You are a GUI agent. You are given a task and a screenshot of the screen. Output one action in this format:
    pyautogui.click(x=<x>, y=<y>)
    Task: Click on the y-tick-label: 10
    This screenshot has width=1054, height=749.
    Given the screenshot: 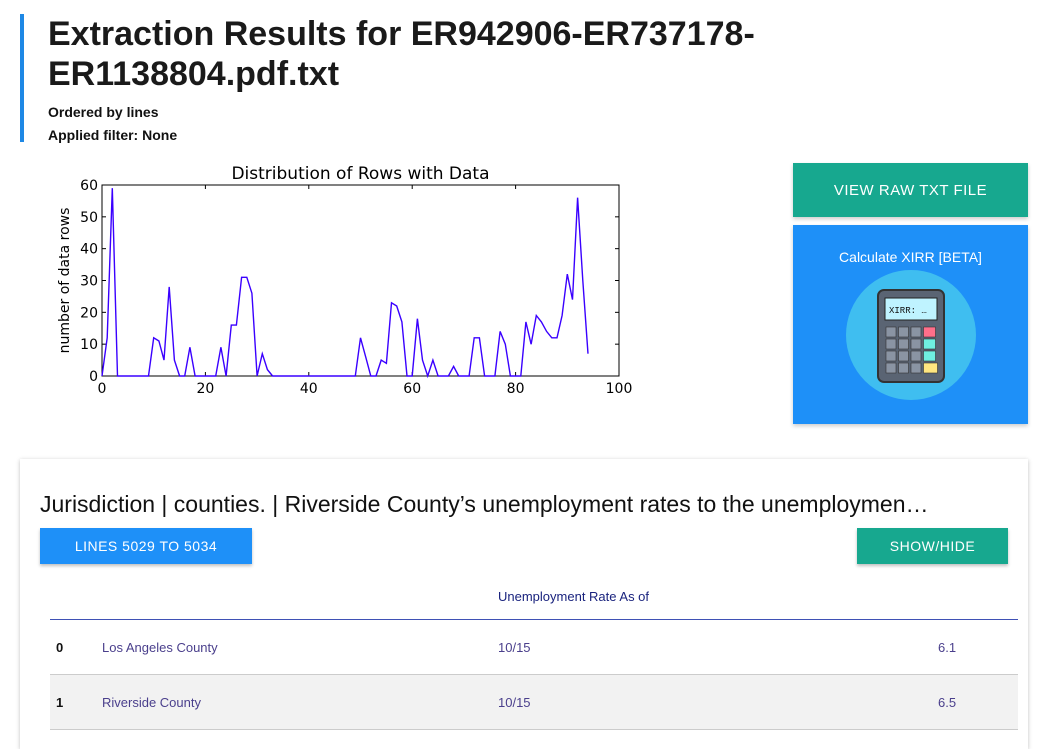 What is the action you would take?
    pyautogui.click(x=89, y=345)
    